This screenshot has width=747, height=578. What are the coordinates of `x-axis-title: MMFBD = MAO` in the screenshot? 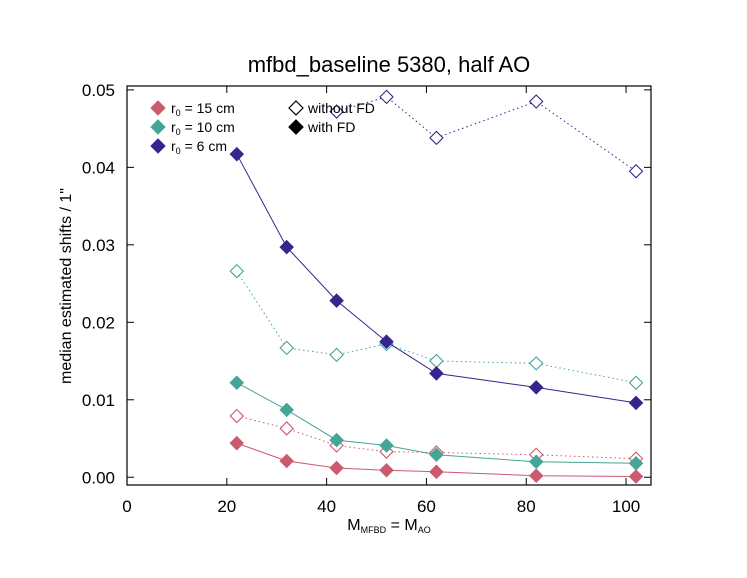 It's located at (388, 526).